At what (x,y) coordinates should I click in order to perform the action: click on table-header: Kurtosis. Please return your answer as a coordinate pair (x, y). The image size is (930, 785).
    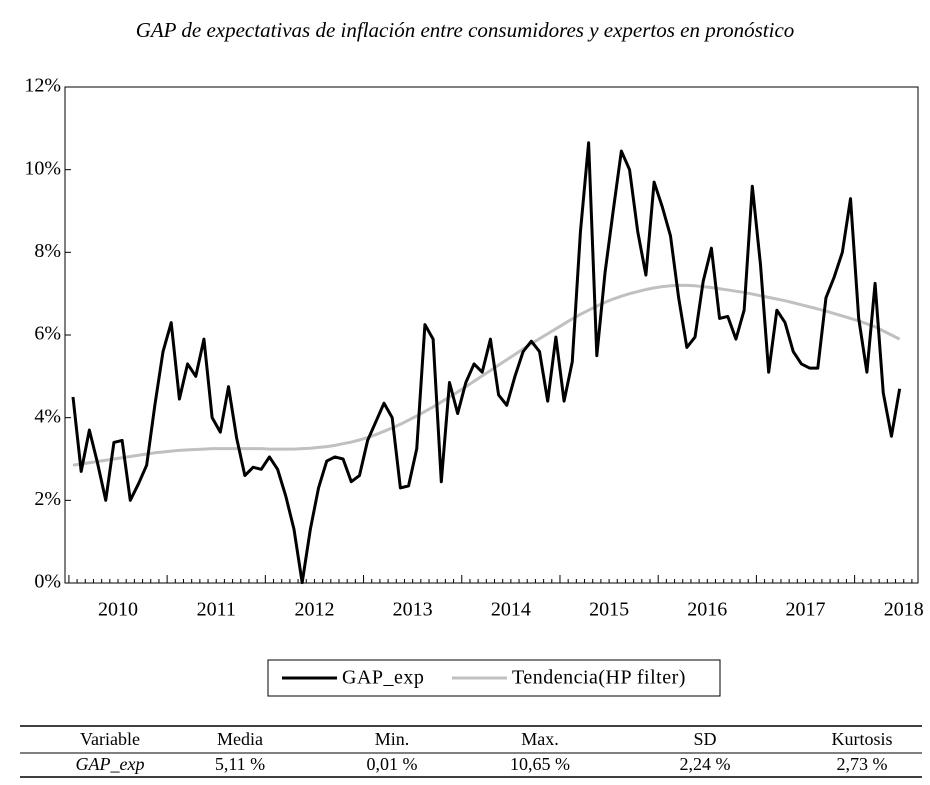
    Looking at the image, I should click on (861, 739).